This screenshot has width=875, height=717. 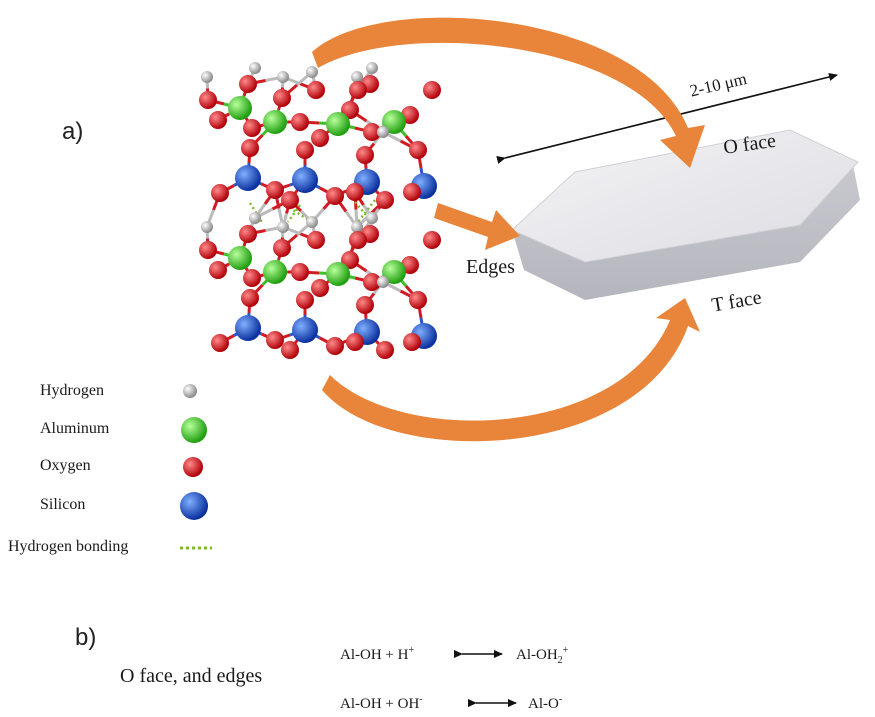 I want to click on arrow-to-edges, so click(x=477, y=226).